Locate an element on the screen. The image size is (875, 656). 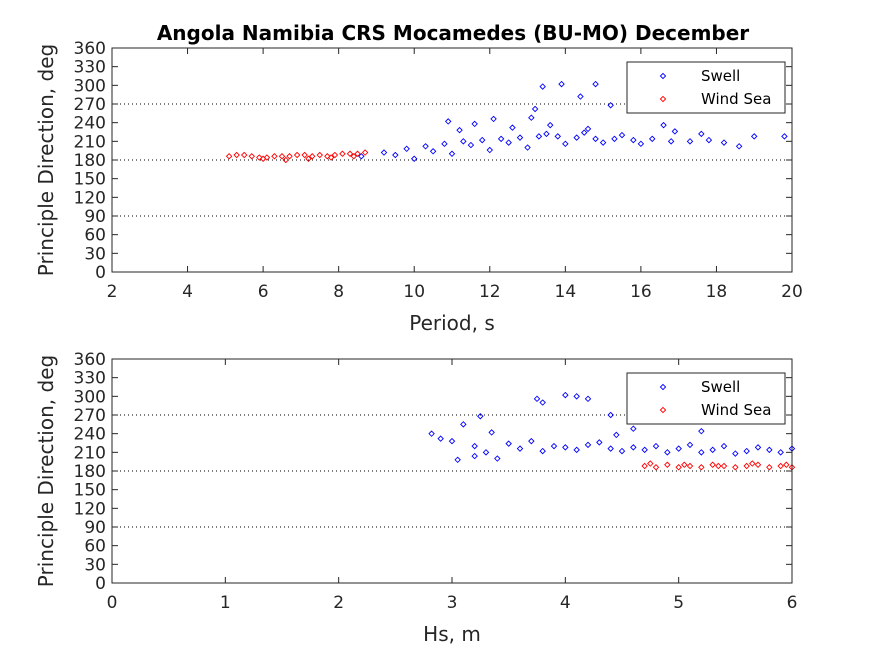
y-tick-label: 210 is located at coordinates (90, 142).